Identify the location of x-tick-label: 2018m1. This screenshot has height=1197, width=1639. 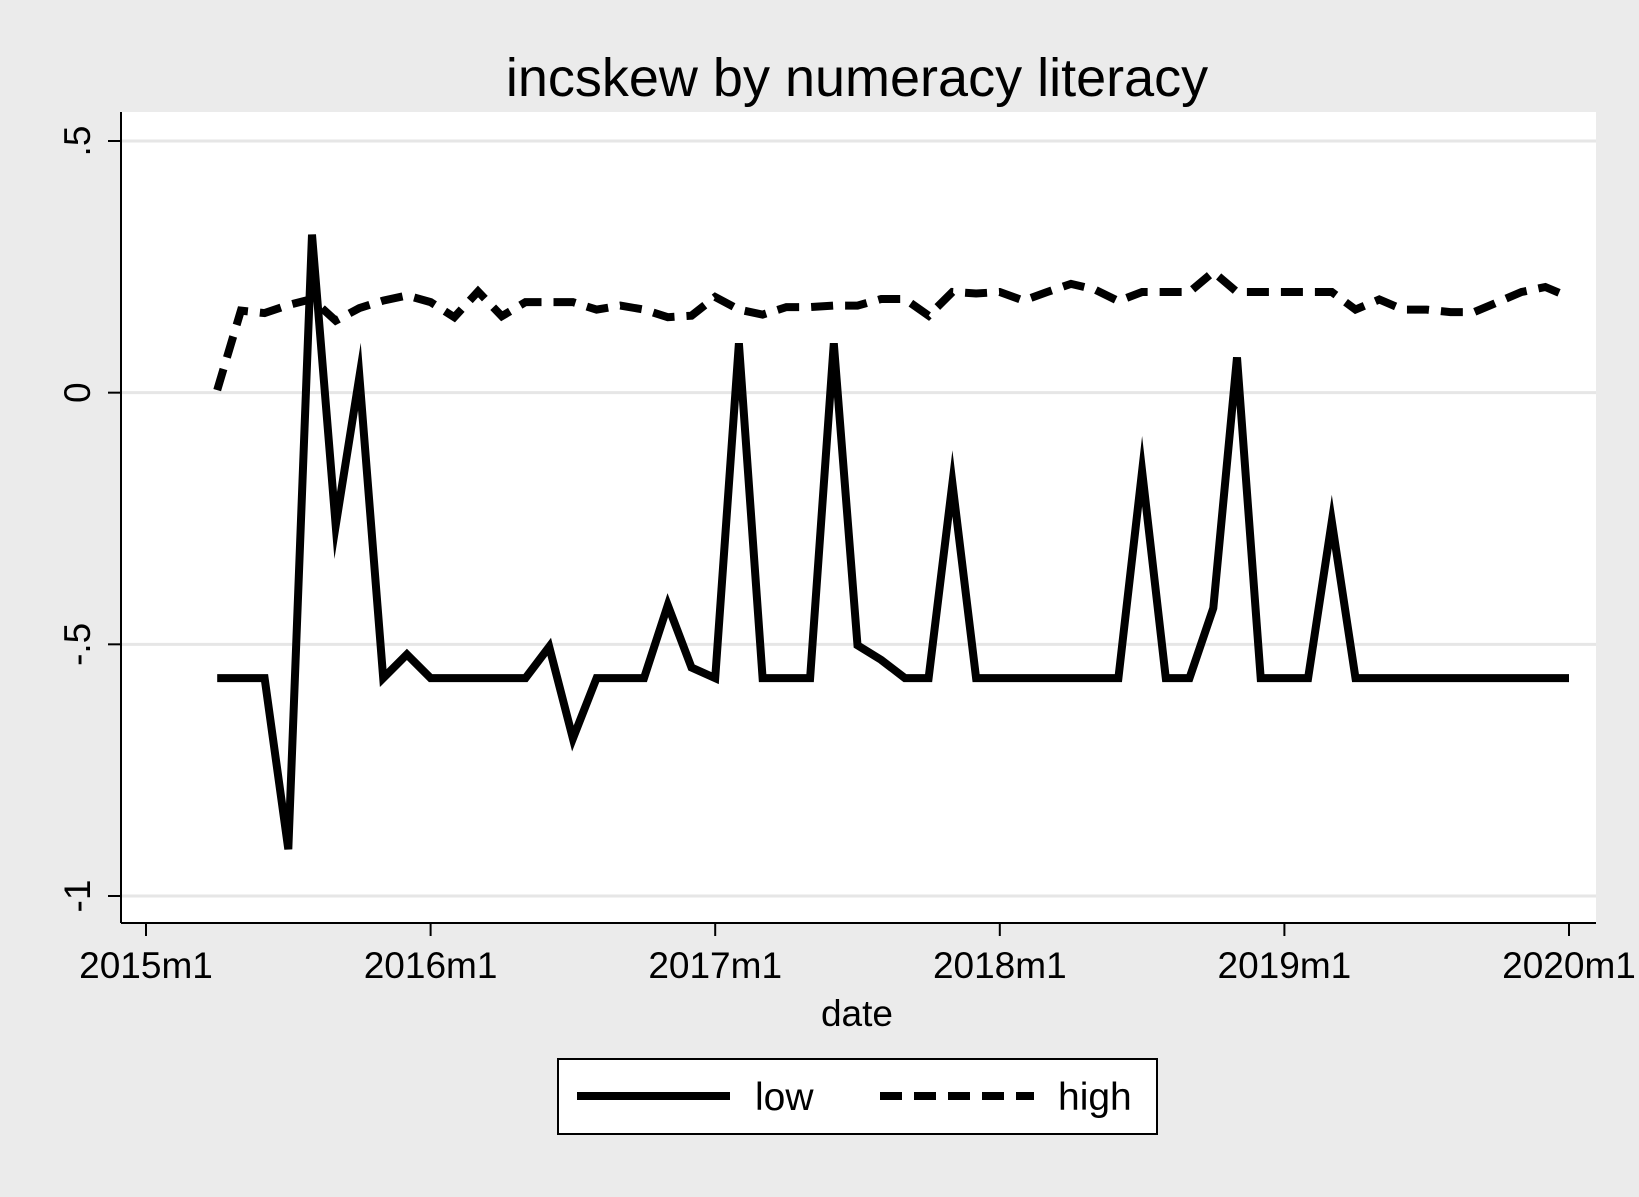
(1000, 965).